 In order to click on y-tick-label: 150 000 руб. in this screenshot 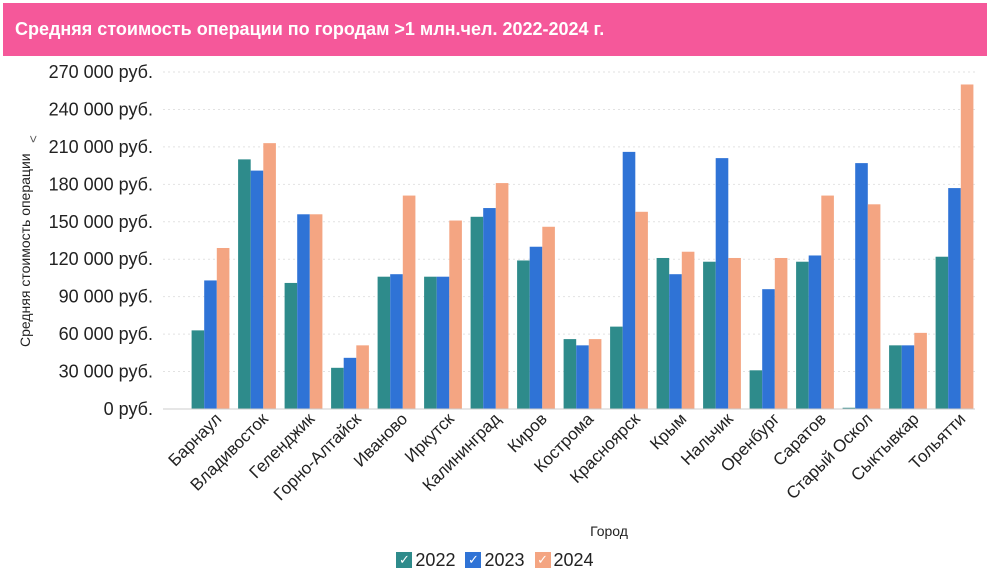, I will do `click(101, 222)`.